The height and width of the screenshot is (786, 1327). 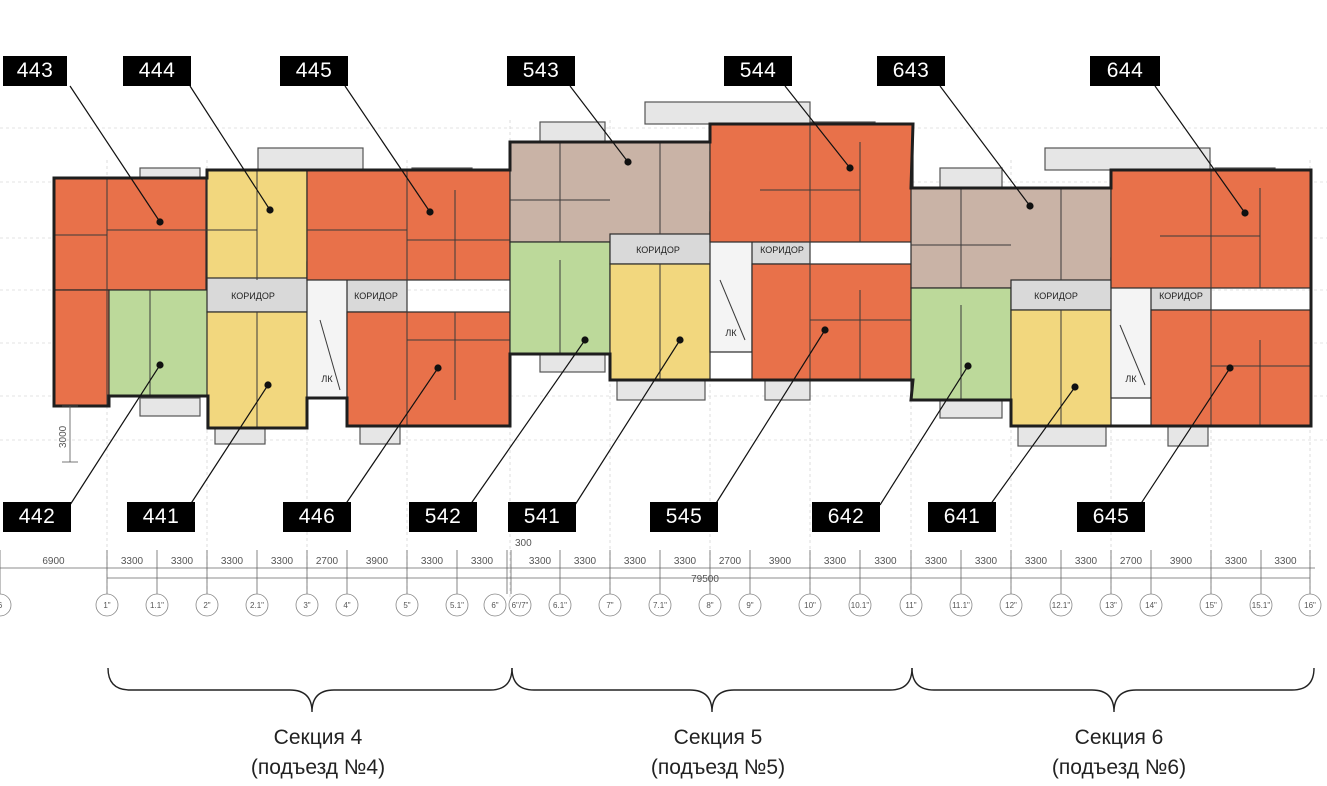 I want to click on dimension-value: 2700, so click(x=1131, y=561).